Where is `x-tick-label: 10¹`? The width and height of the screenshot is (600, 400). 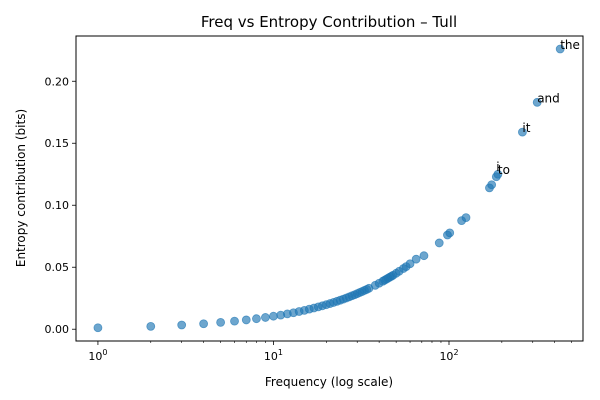
x-tick-label: 10¹ is located at coordinates (273, 355).